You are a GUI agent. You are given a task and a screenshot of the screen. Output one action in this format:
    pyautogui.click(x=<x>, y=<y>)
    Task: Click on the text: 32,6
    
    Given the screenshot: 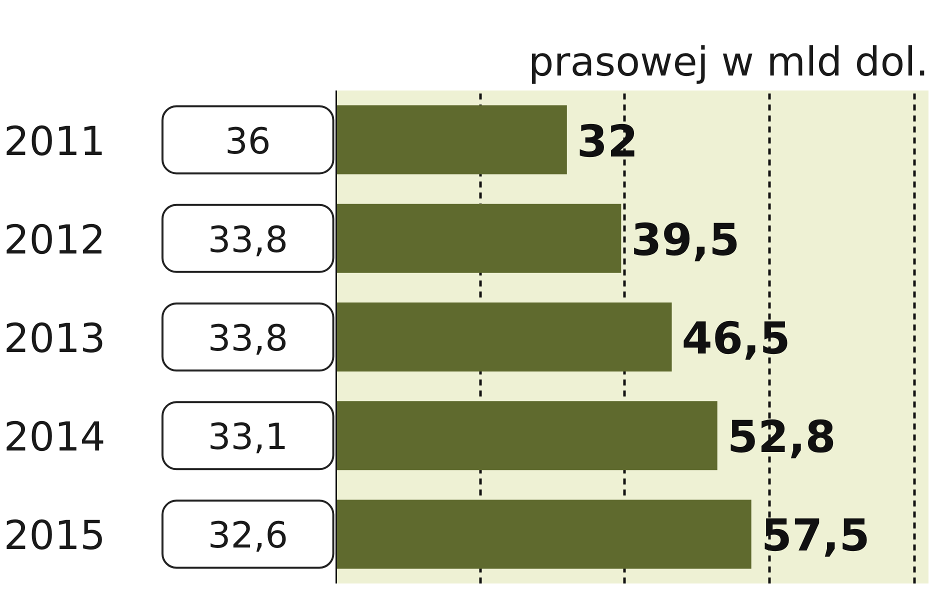 What is the action you would take?
    pyautogui.click(x=248, y=536)
    